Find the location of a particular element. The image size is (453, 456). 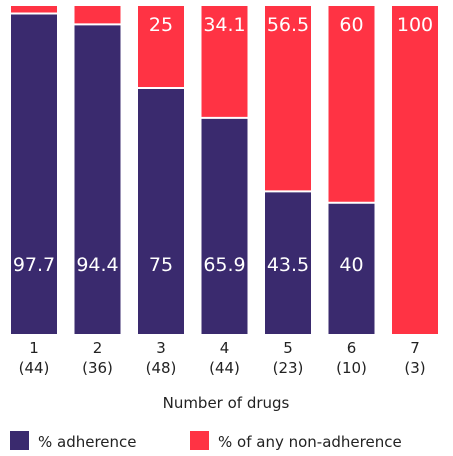

legend-label-non-adherence: % of any non-adherence is located at coordinates (310, 442).